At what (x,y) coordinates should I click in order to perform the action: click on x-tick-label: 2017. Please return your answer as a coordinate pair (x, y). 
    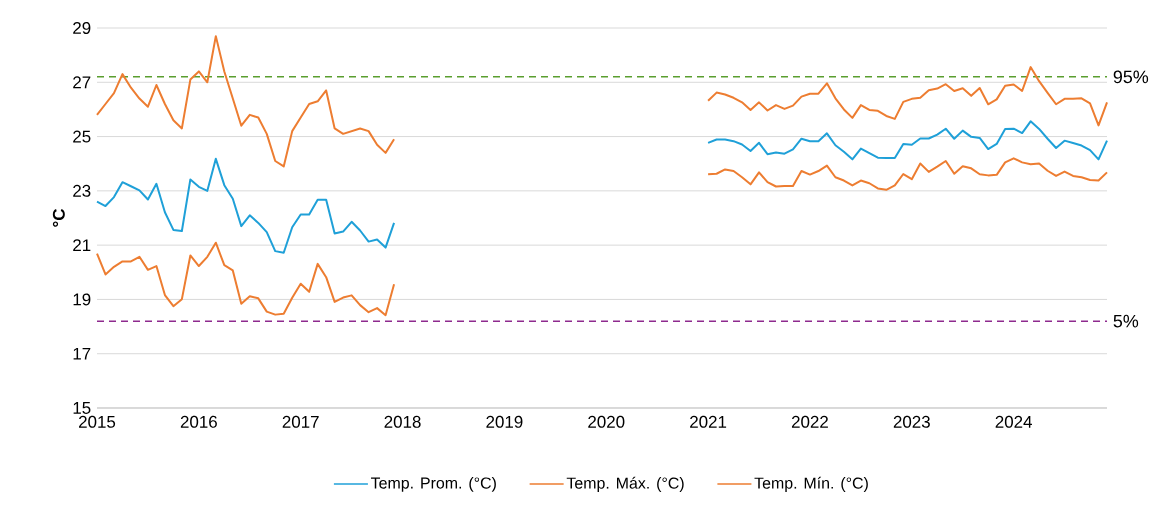
    Looking at the image, I should click on (300, 421).